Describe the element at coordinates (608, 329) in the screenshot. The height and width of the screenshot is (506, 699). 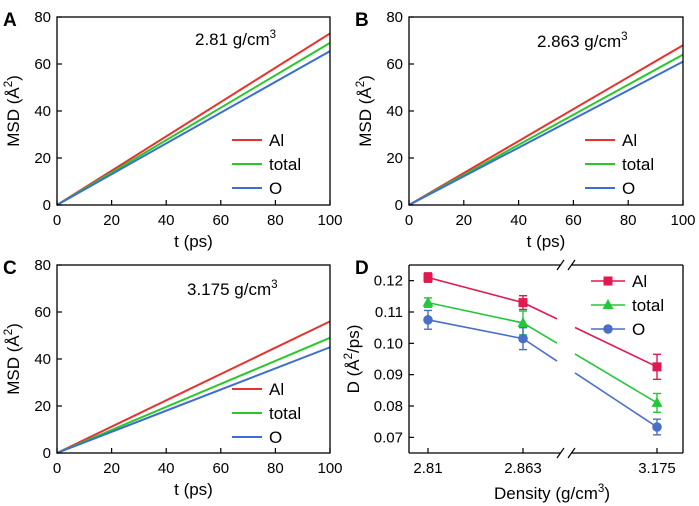
I see `legend-marker-o` at that location.